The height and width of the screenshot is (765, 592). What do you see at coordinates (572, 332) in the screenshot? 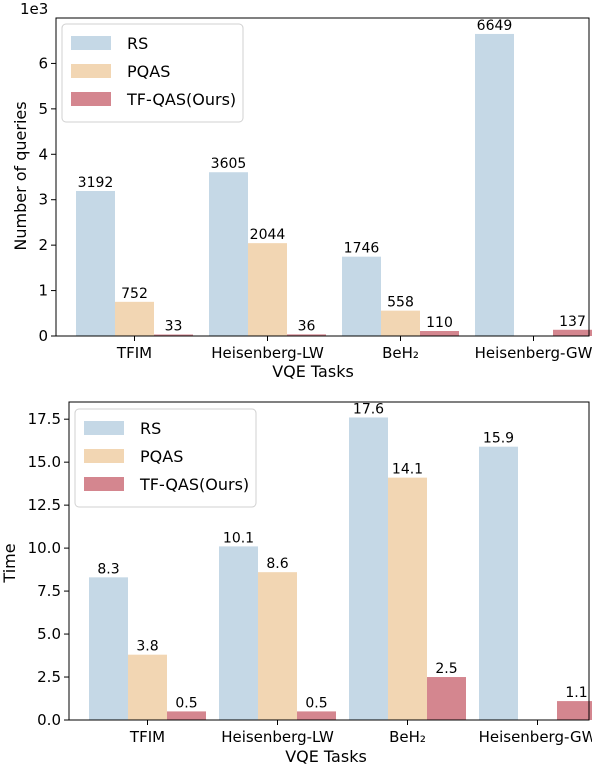
I see `top-bar-tf-qas-ours-heisenberg-gw` at bounding box center [572, 332].